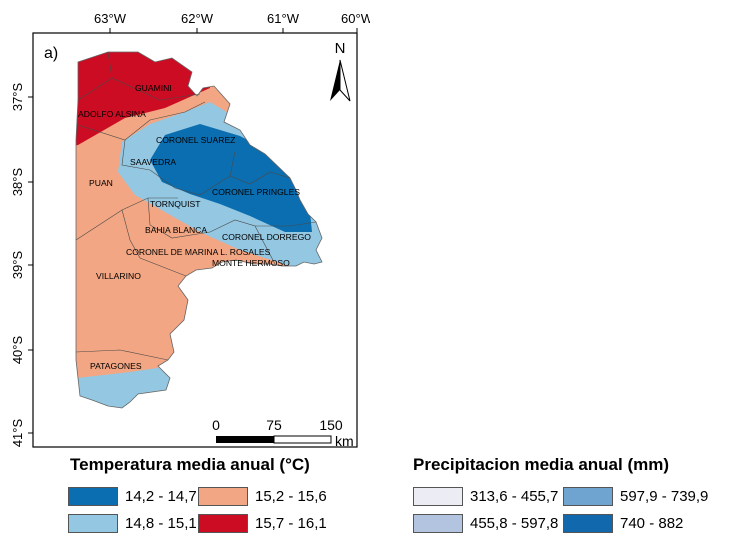  Describe the element at coordinates (256, 192) in the screenshot. I see `county-label-coronel-pringles: CORONEL PRINGLES` at that location.